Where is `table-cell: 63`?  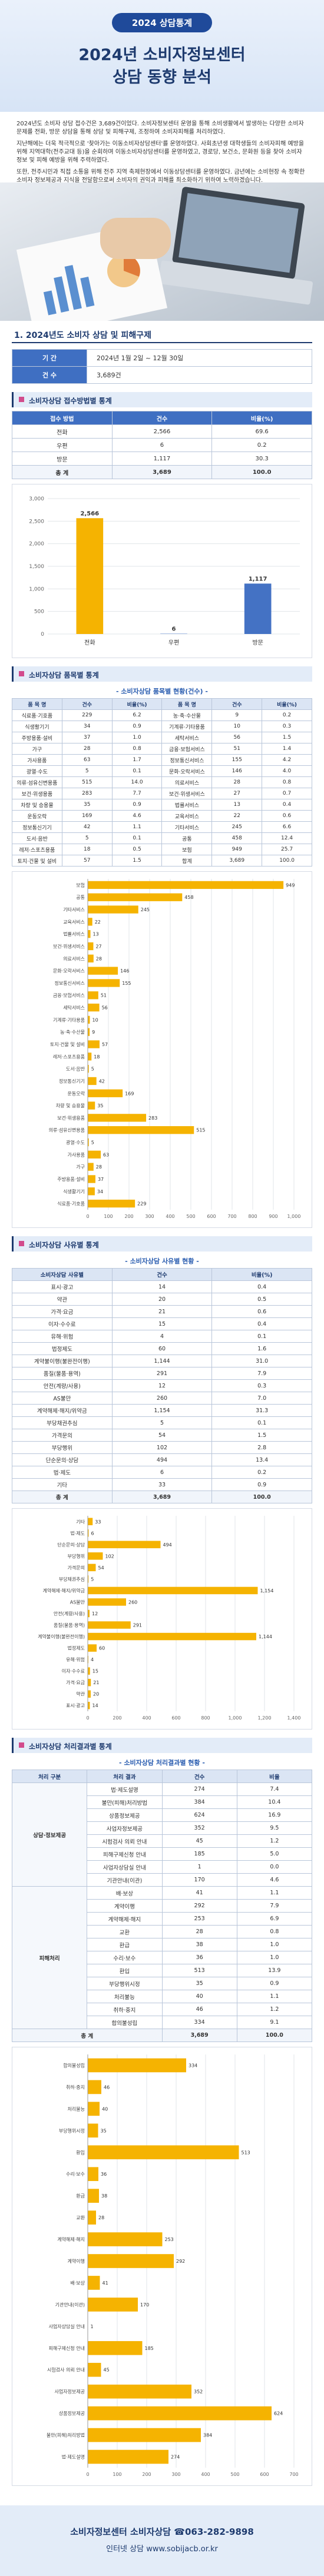
table-cell: 63 is located at coordinates (87, 760).